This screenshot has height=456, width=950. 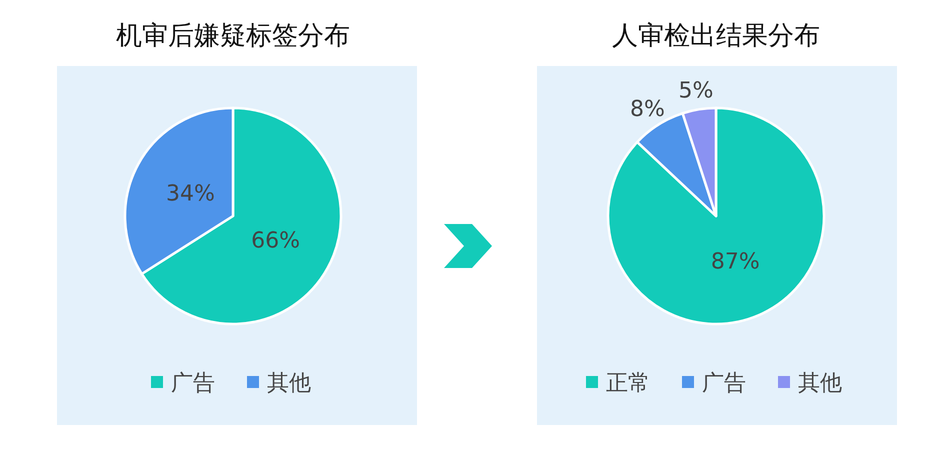 What do you see at coordinates (233, 36) in the screenshot?
I see `chart-title: 机审后嫌疑标签分布` at bounding box center [233, 36].